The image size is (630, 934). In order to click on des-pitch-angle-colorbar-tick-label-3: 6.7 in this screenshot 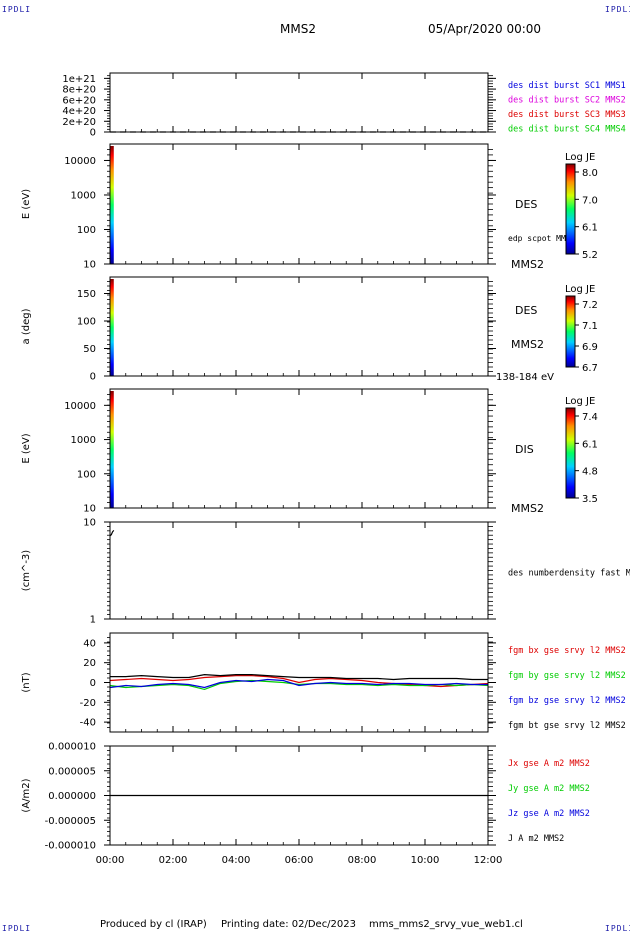, I will do `click(590, 368)`.